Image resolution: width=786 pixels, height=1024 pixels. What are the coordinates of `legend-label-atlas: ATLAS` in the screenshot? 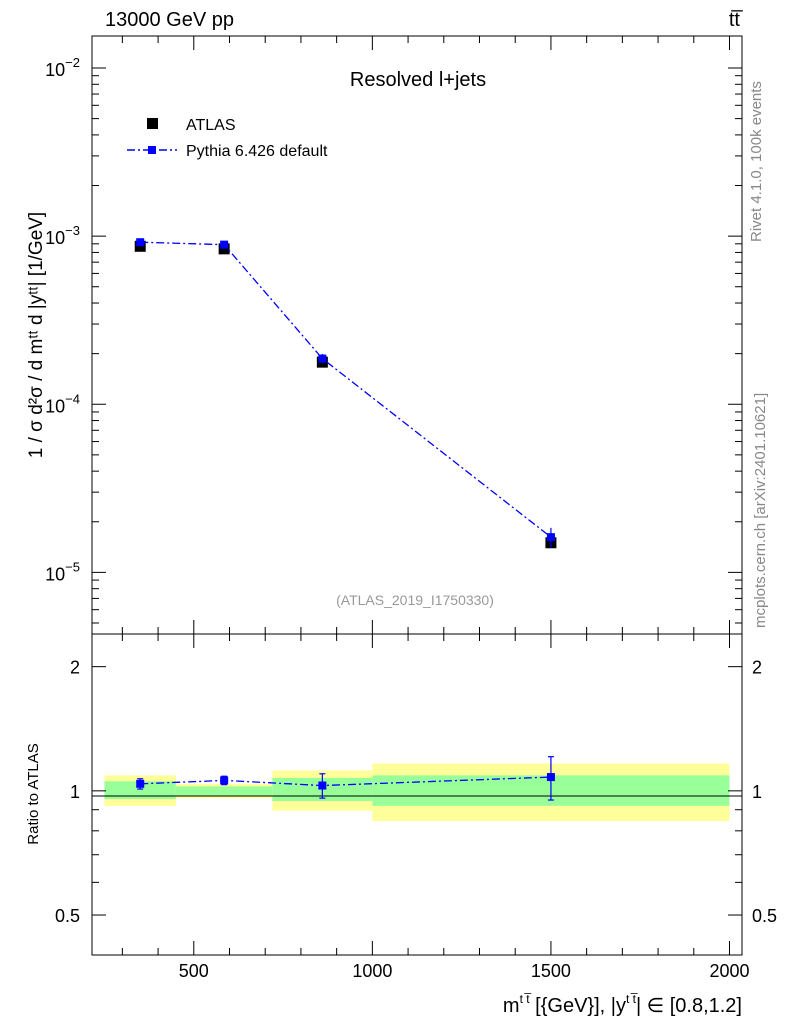 It's located at (211, 125).